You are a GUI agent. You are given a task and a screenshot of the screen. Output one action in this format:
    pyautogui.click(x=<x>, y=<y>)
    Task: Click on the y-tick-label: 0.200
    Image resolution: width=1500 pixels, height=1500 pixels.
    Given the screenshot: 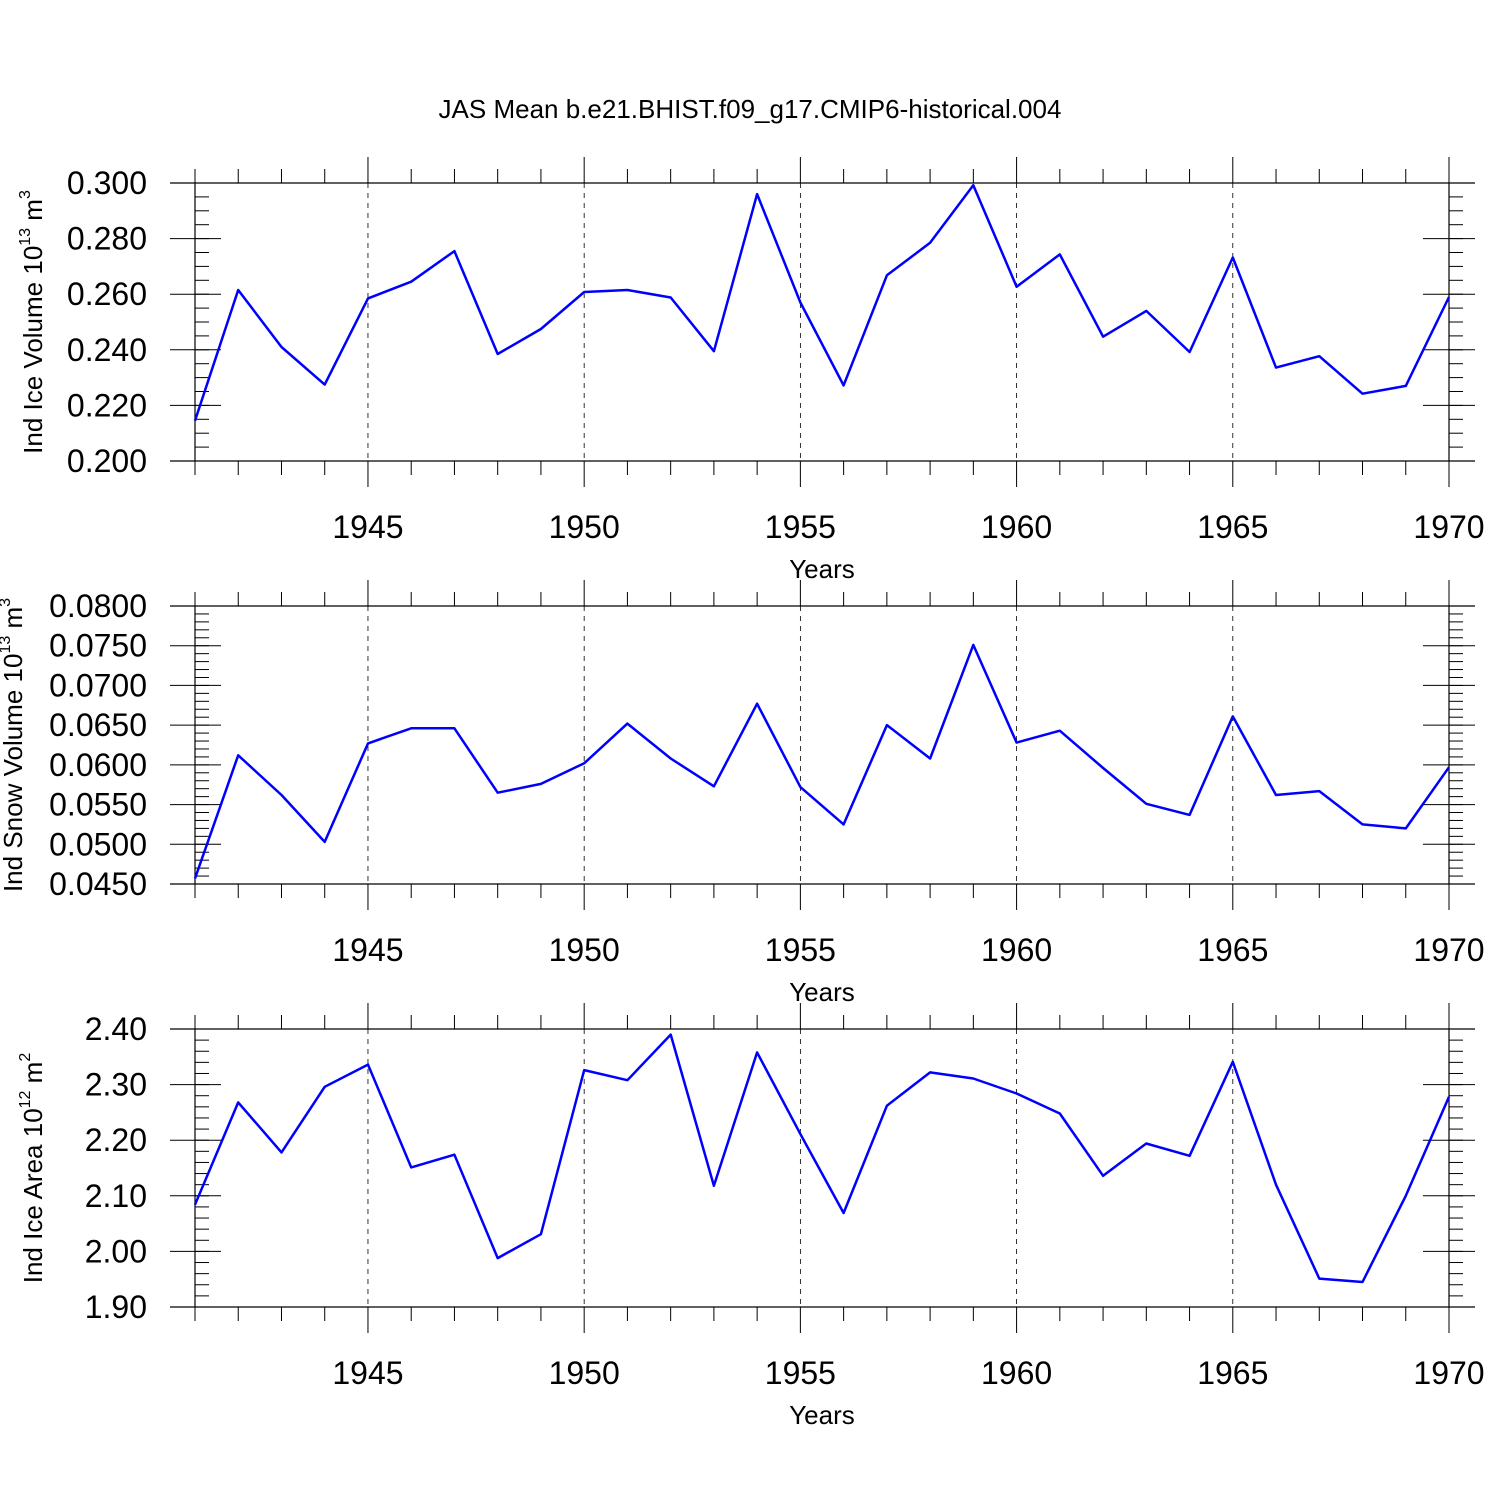 What is the action you would take?
    pyautogui.click(x=107, y=461)
    